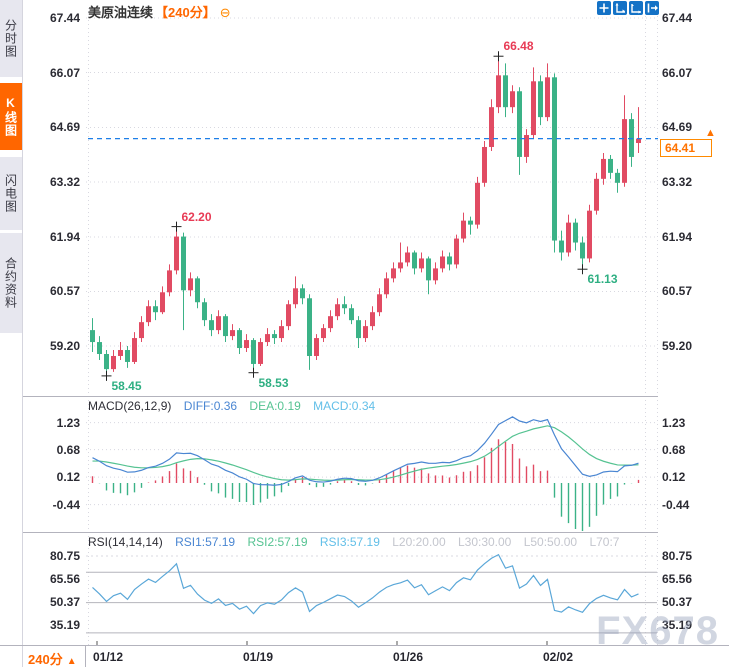 This screenshot has width=729, height=668. What do you see at coordinates (484, 542) in the screenshot?
I see `rsi-l30-value: L30:30.00` at bounding box center [484, 542].